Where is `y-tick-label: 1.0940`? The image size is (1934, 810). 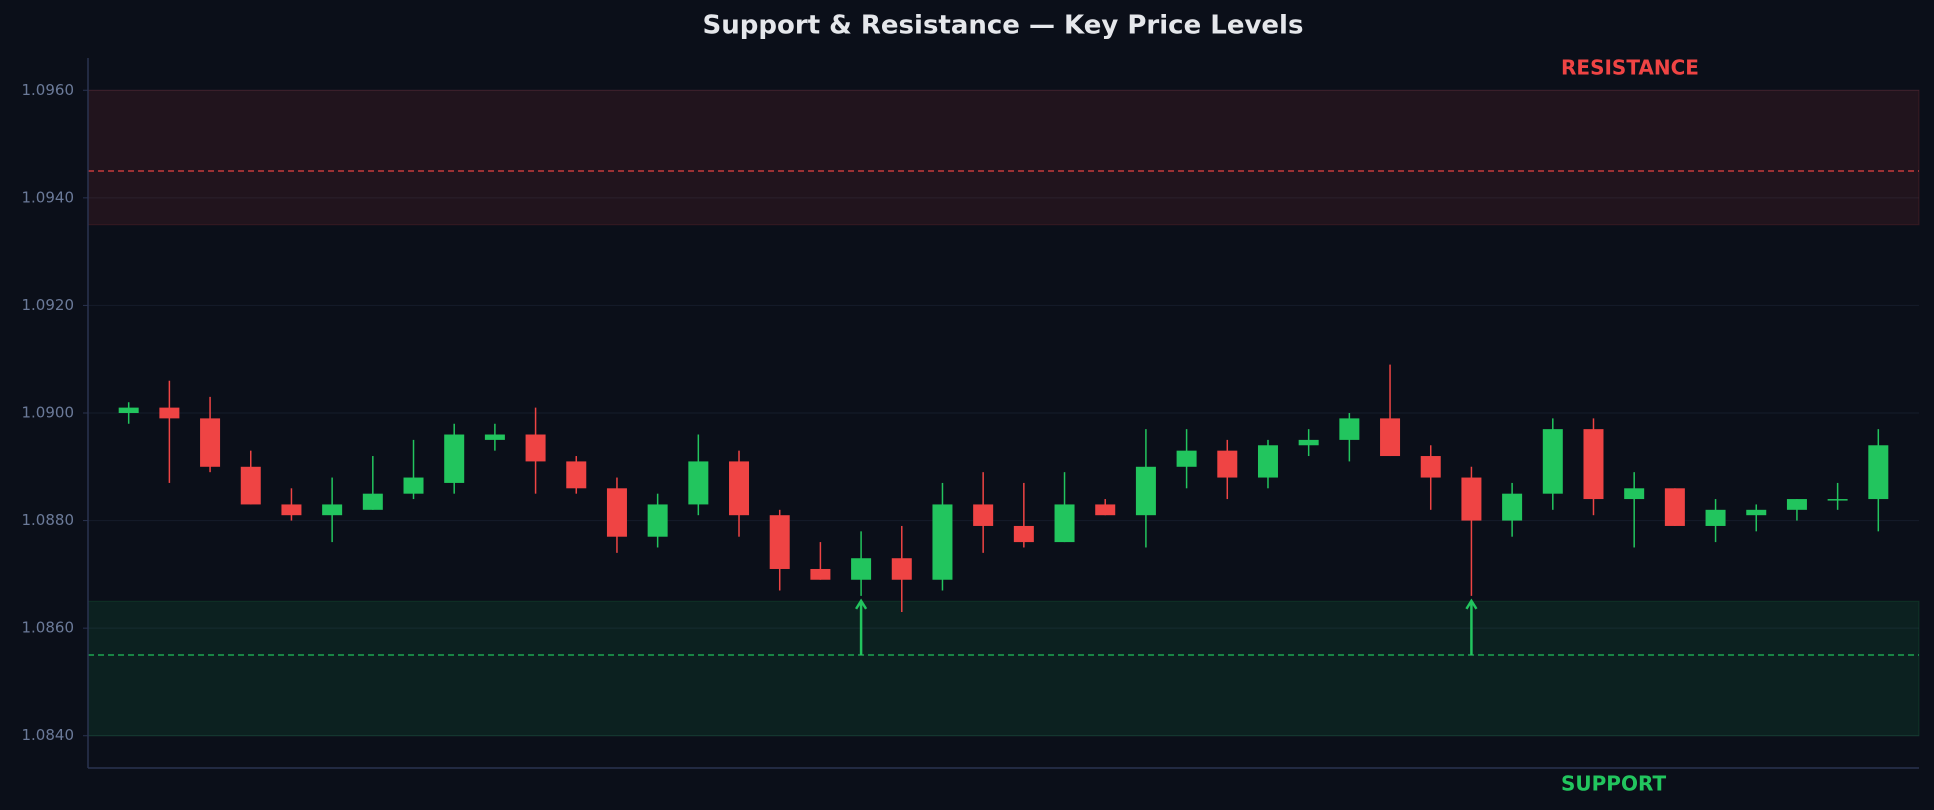
y-tick-label: 1.0940 is located at coordinates (48, 197).